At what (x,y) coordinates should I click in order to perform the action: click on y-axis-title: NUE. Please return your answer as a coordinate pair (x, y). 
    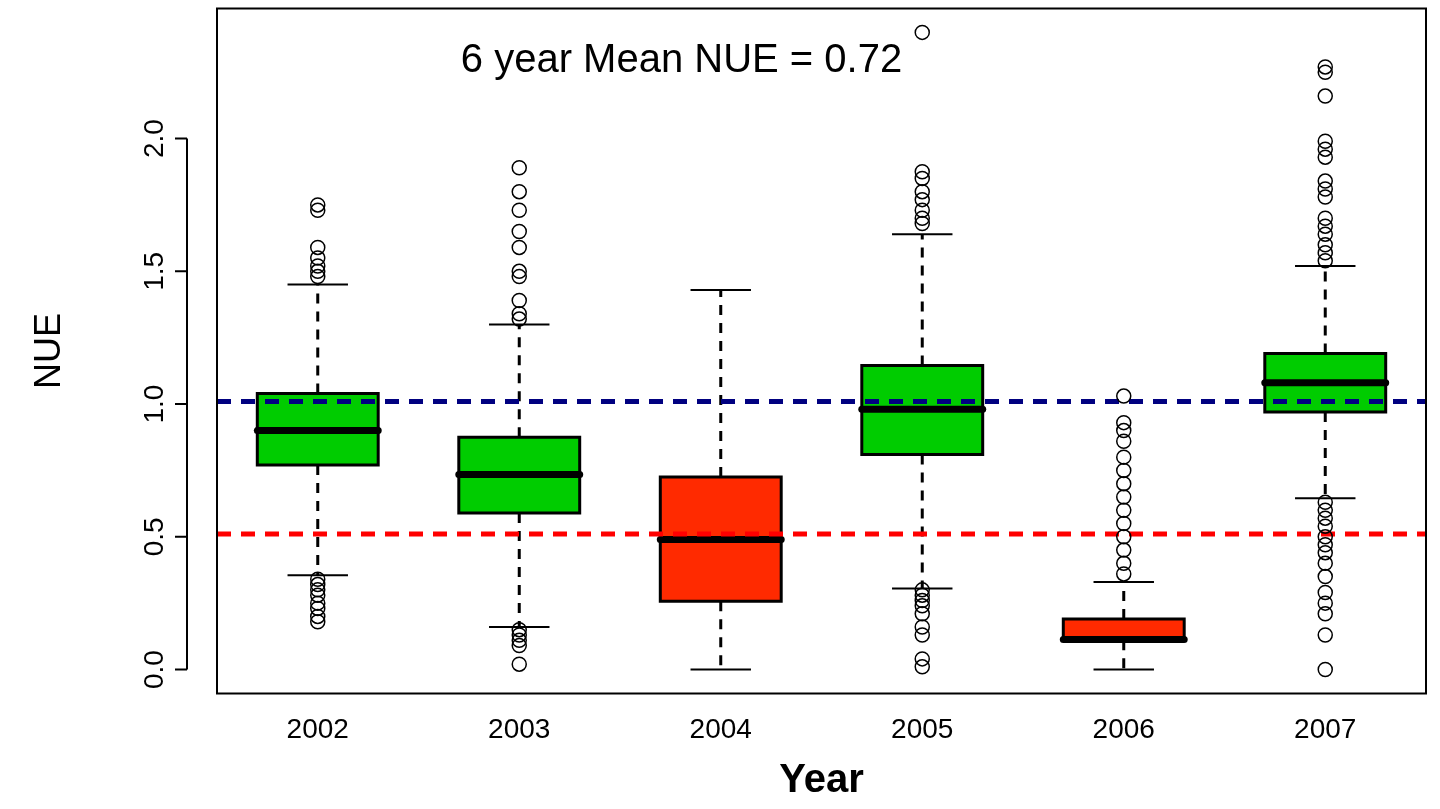
    Looking at the image, I should click on (47, 350).